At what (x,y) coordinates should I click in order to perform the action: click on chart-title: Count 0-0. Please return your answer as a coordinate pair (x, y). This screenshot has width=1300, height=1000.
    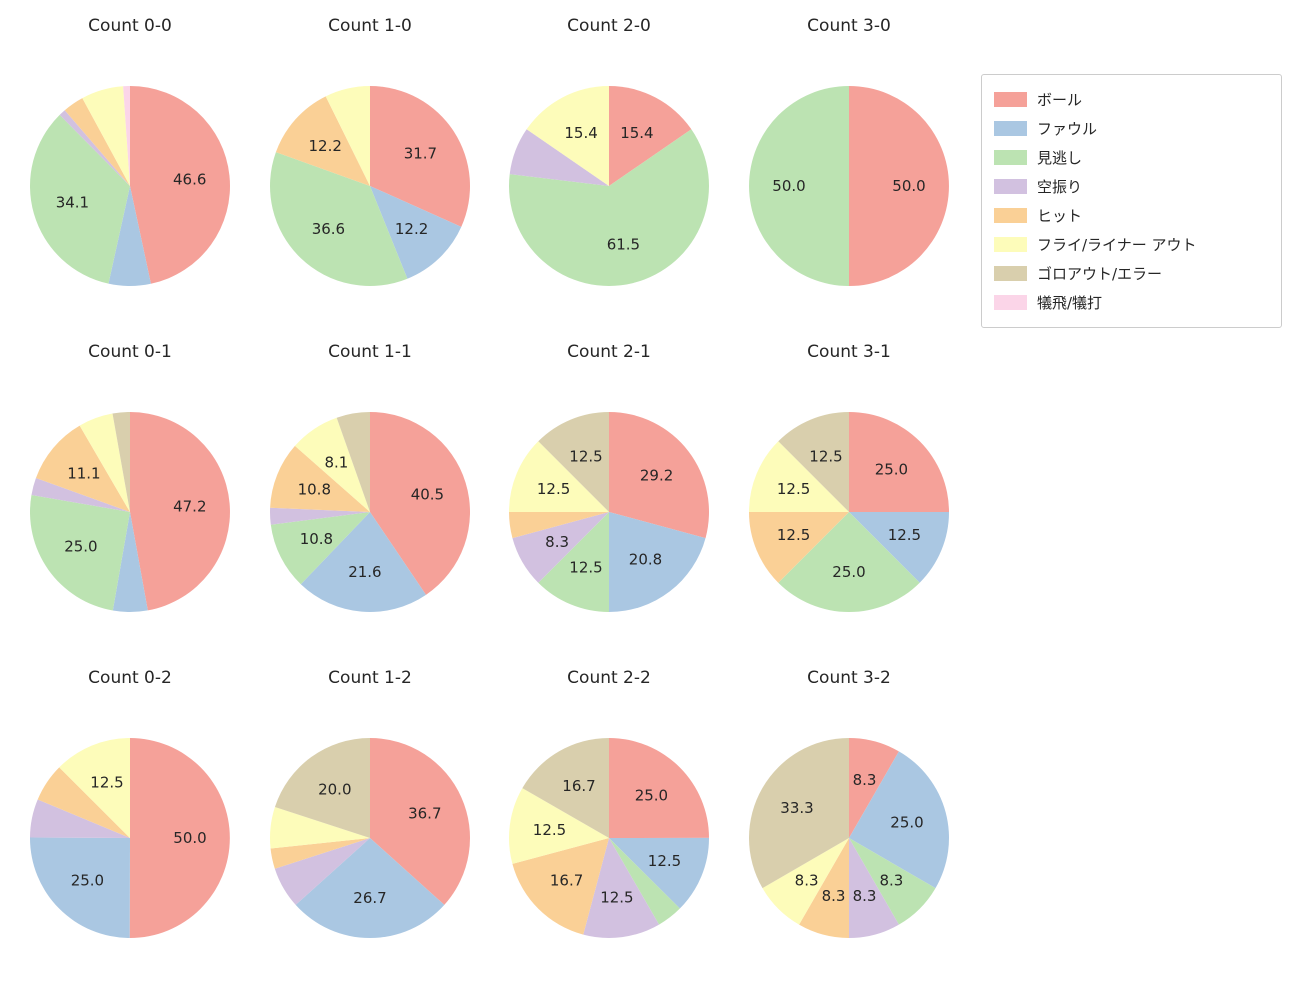
    Looking at the image, I should click on (130, 26).